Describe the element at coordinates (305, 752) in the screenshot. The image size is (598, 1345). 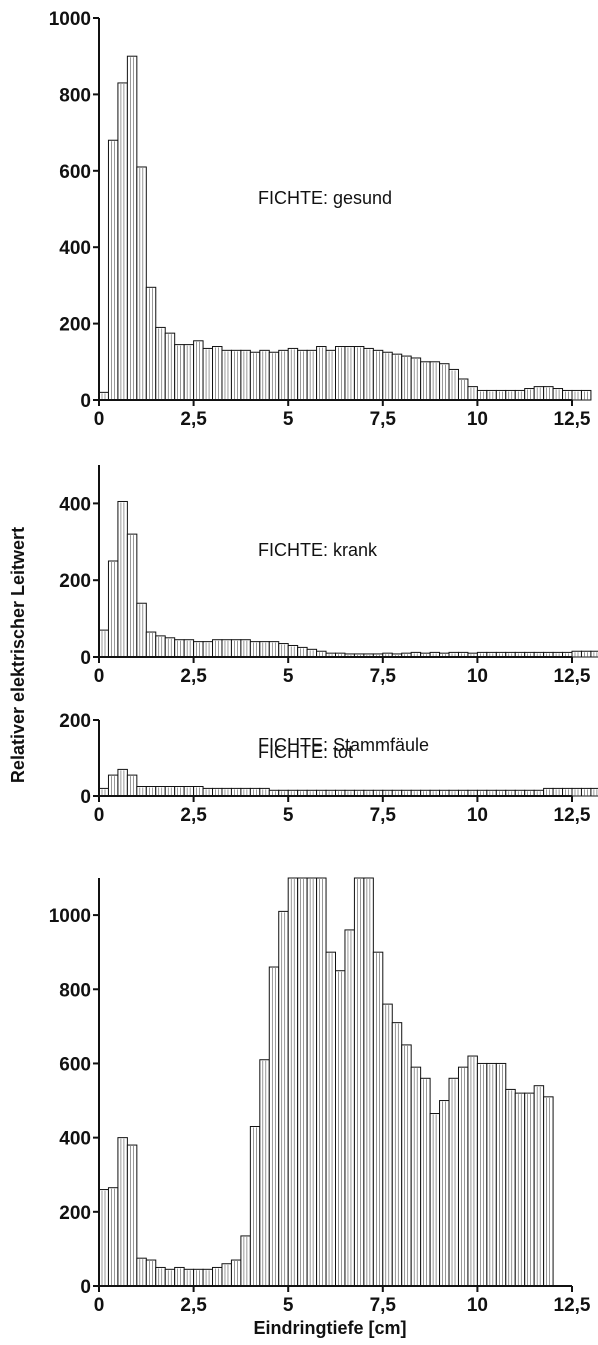
I see `panel-title: FICHTE: tot` at that location.